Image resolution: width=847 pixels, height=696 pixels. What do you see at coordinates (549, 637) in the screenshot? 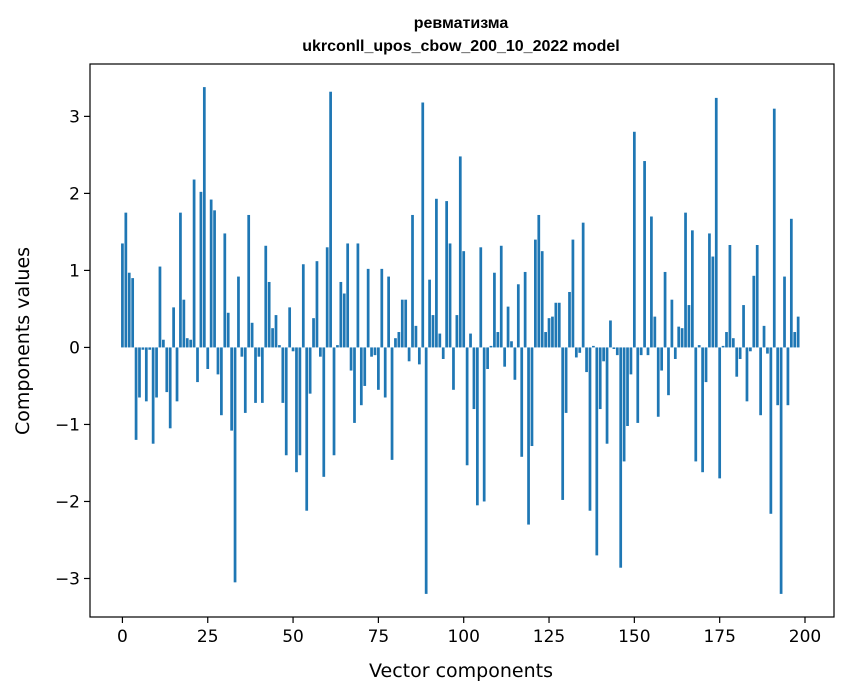
I see `x-tick-label: 125` at bounding box center [549, 637].